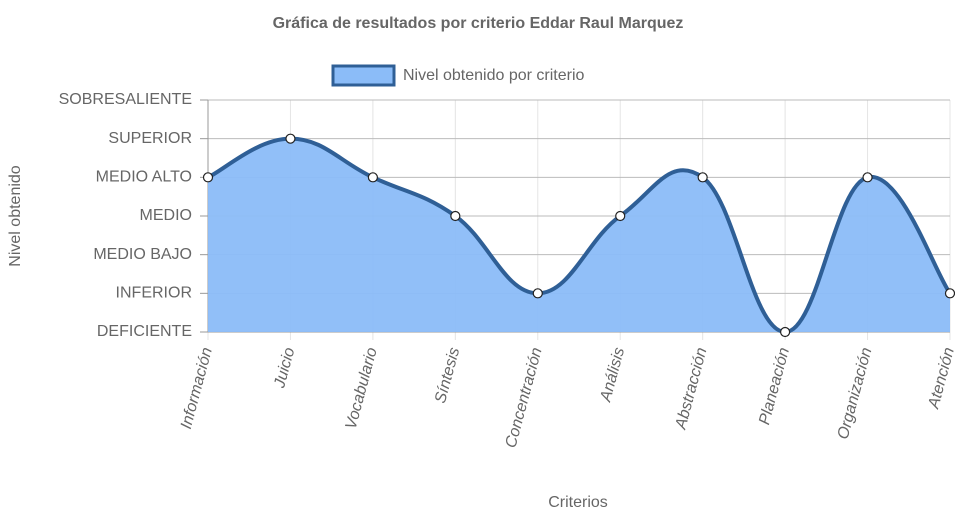 The height and width of the screenshot is (522, 955). Describe the element at coordinates (855, 394) in the screenshot. I see `x-tick-label: Organización` at that location.